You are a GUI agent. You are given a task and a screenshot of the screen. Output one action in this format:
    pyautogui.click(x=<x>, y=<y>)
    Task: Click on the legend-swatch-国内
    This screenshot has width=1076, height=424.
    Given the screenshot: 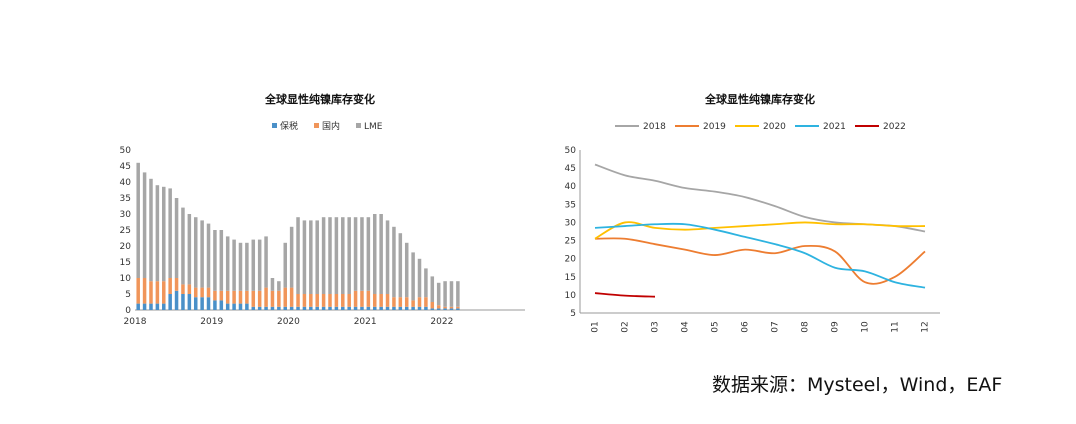 What is the action you would take?
    pyautogui.click(x=316, y=125)
    